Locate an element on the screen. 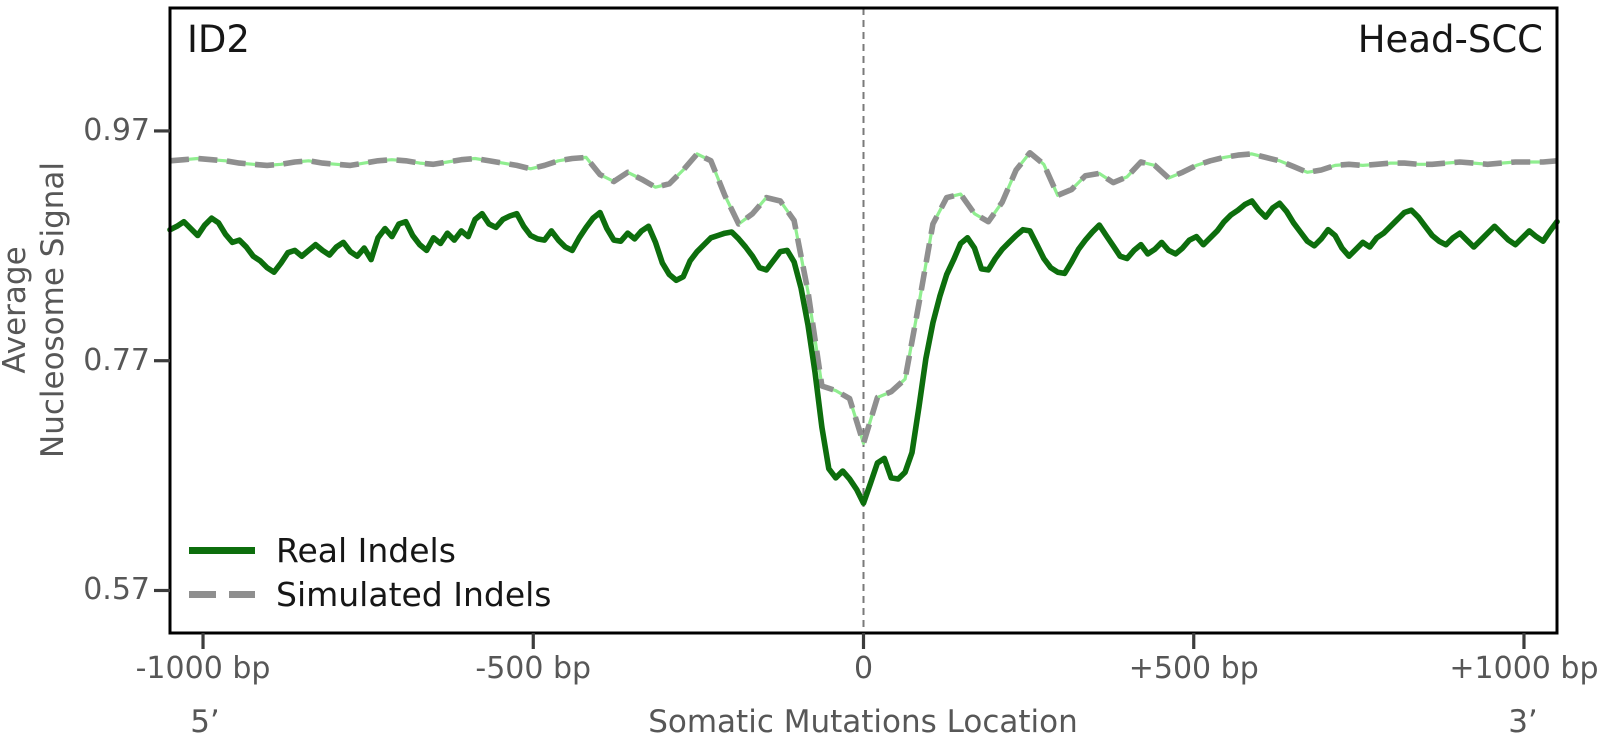  panel-label-right: Head-SCC is located at coordinates (1450, 39).